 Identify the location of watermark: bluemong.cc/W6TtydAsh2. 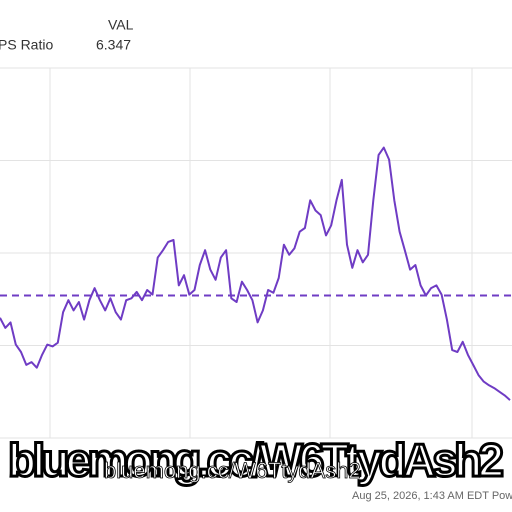
(256, 460).